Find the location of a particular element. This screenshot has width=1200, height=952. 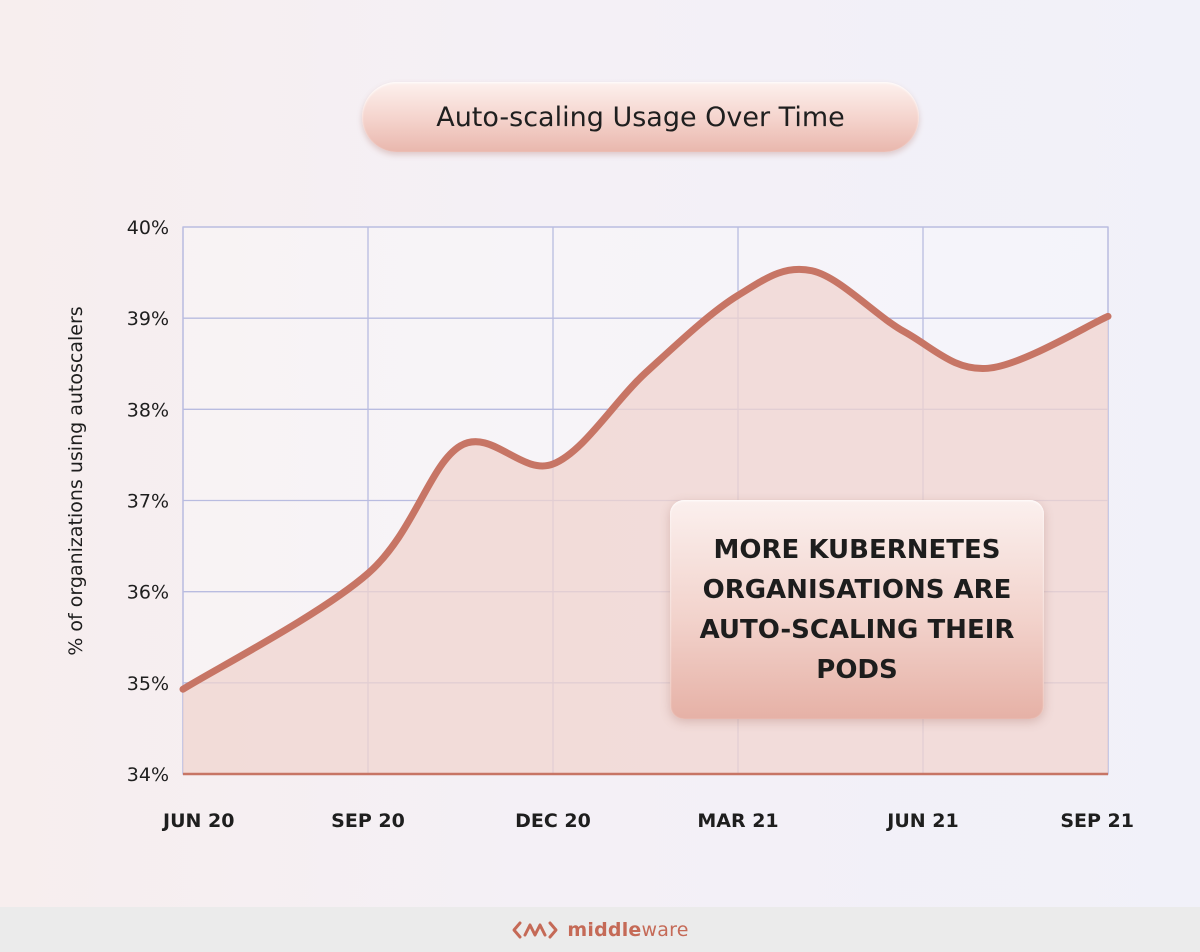

brand-suffix: ware is located at coordinates (665, 929).